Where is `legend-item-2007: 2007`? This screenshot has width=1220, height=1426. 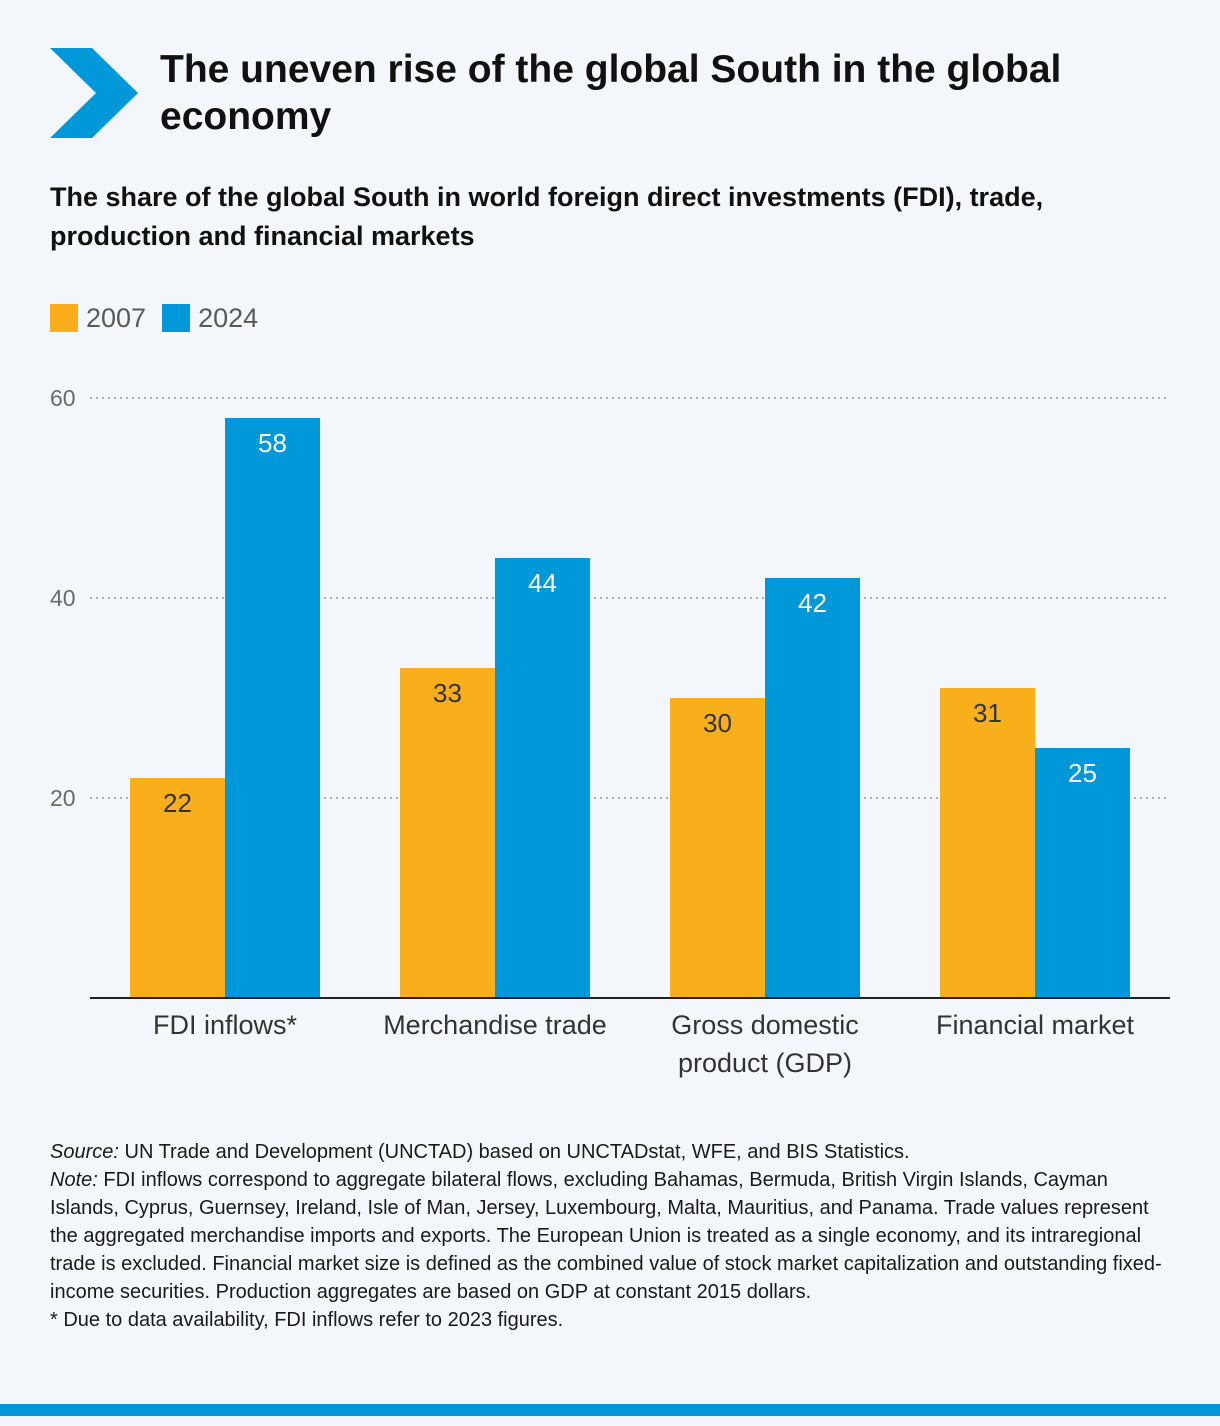 legend-item-2007: 2007 is located at coordinates (98, 318).